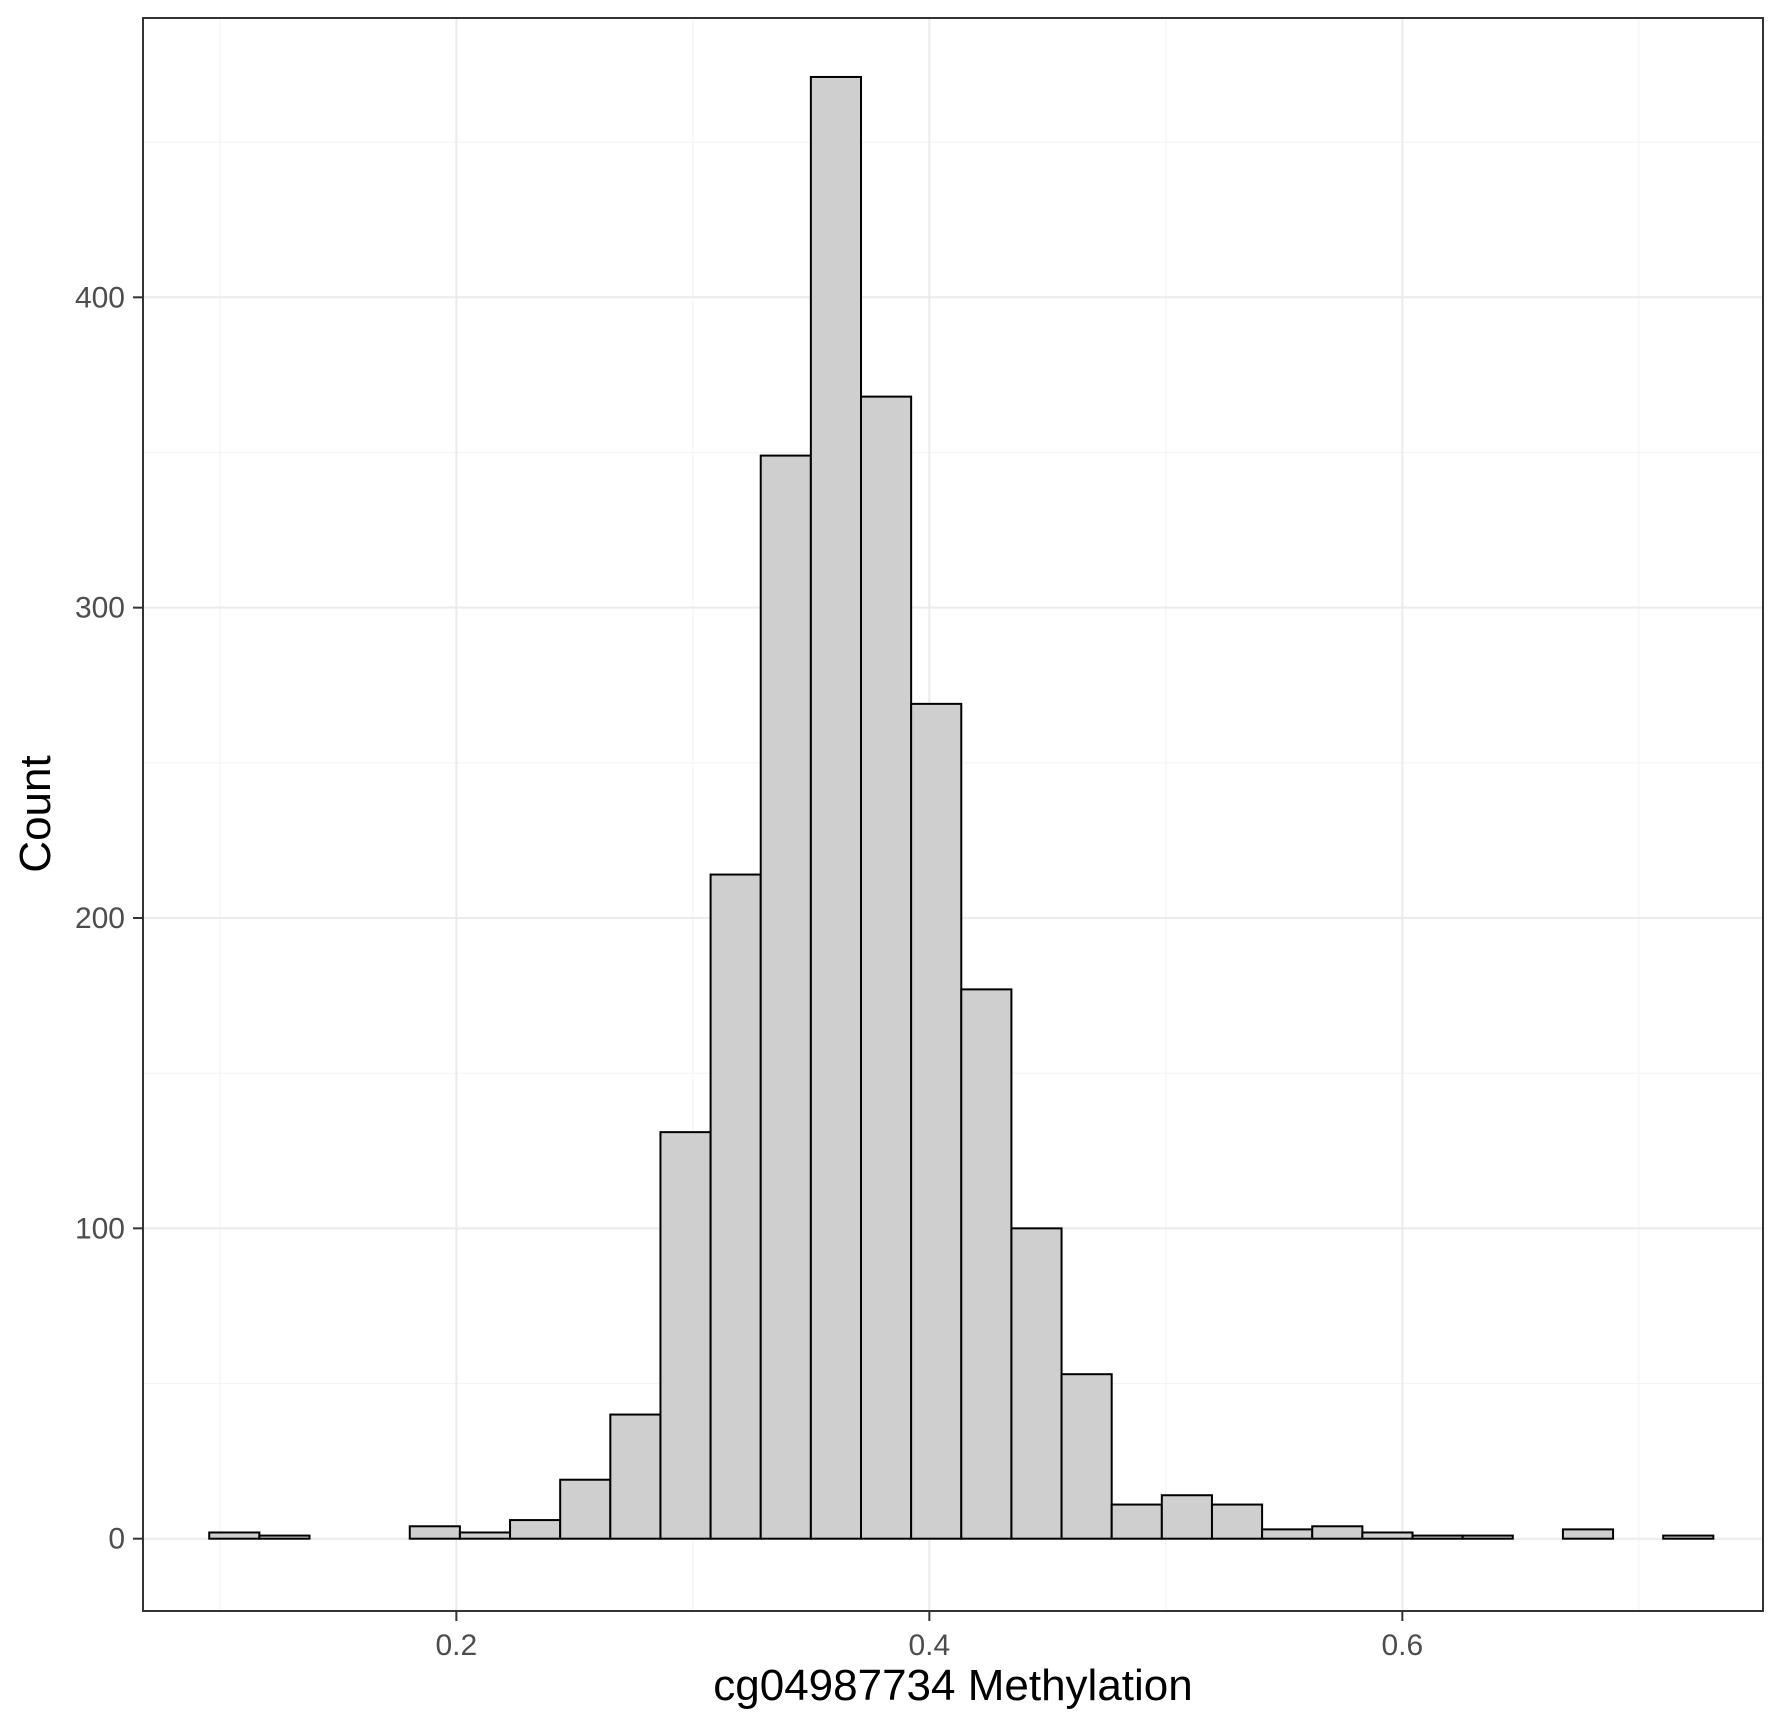 This screenshot has height=1732, width=1782. Describe the element at coordinates (100, 608) in the screenshot. I see `y-tick-label-3: 300` at that location.